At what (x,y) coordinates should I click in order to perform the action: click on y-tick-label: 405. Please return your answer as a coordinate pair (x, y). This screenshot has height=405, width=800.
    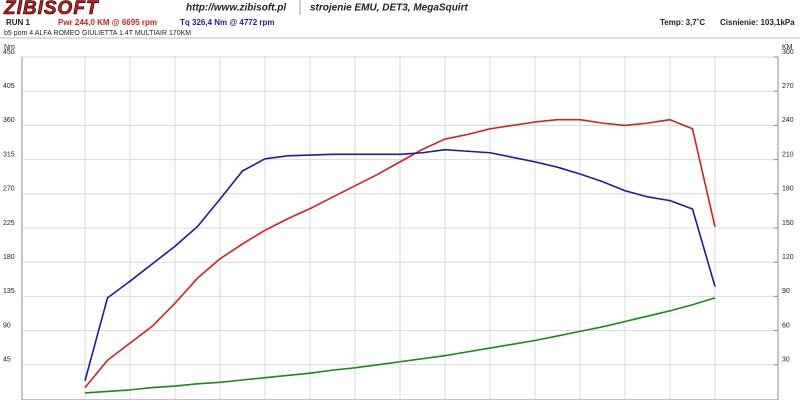
    Looking at the image, I should click on (9, 86).